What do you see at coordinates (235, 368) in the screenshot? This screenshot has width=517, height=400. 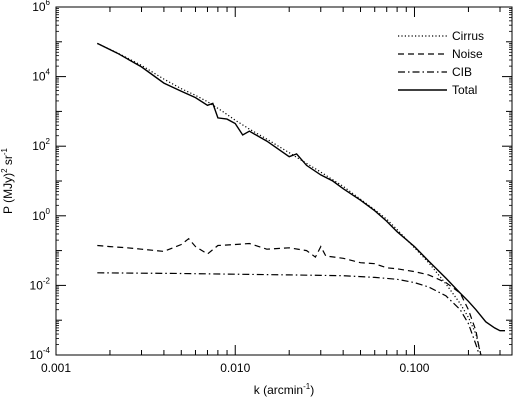 I see `x-tick-label: 0.010` at bounding box center [235, 368].